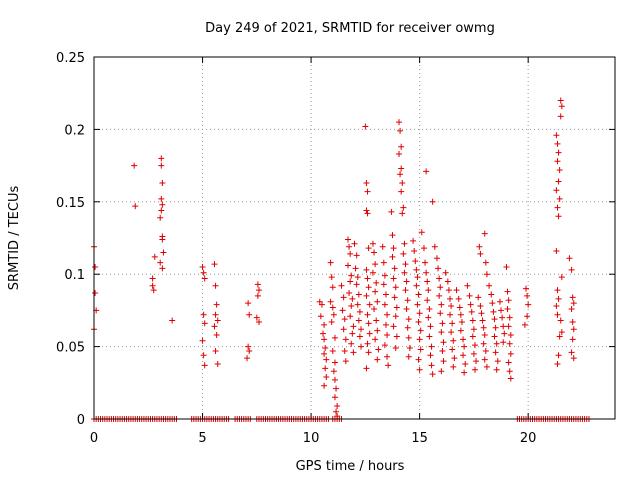 The width and height of the screenshot is (640, 485). Describe the element at coordinates (94, 438) in the screenshot. I see `x-tick-label: 0` at that location.